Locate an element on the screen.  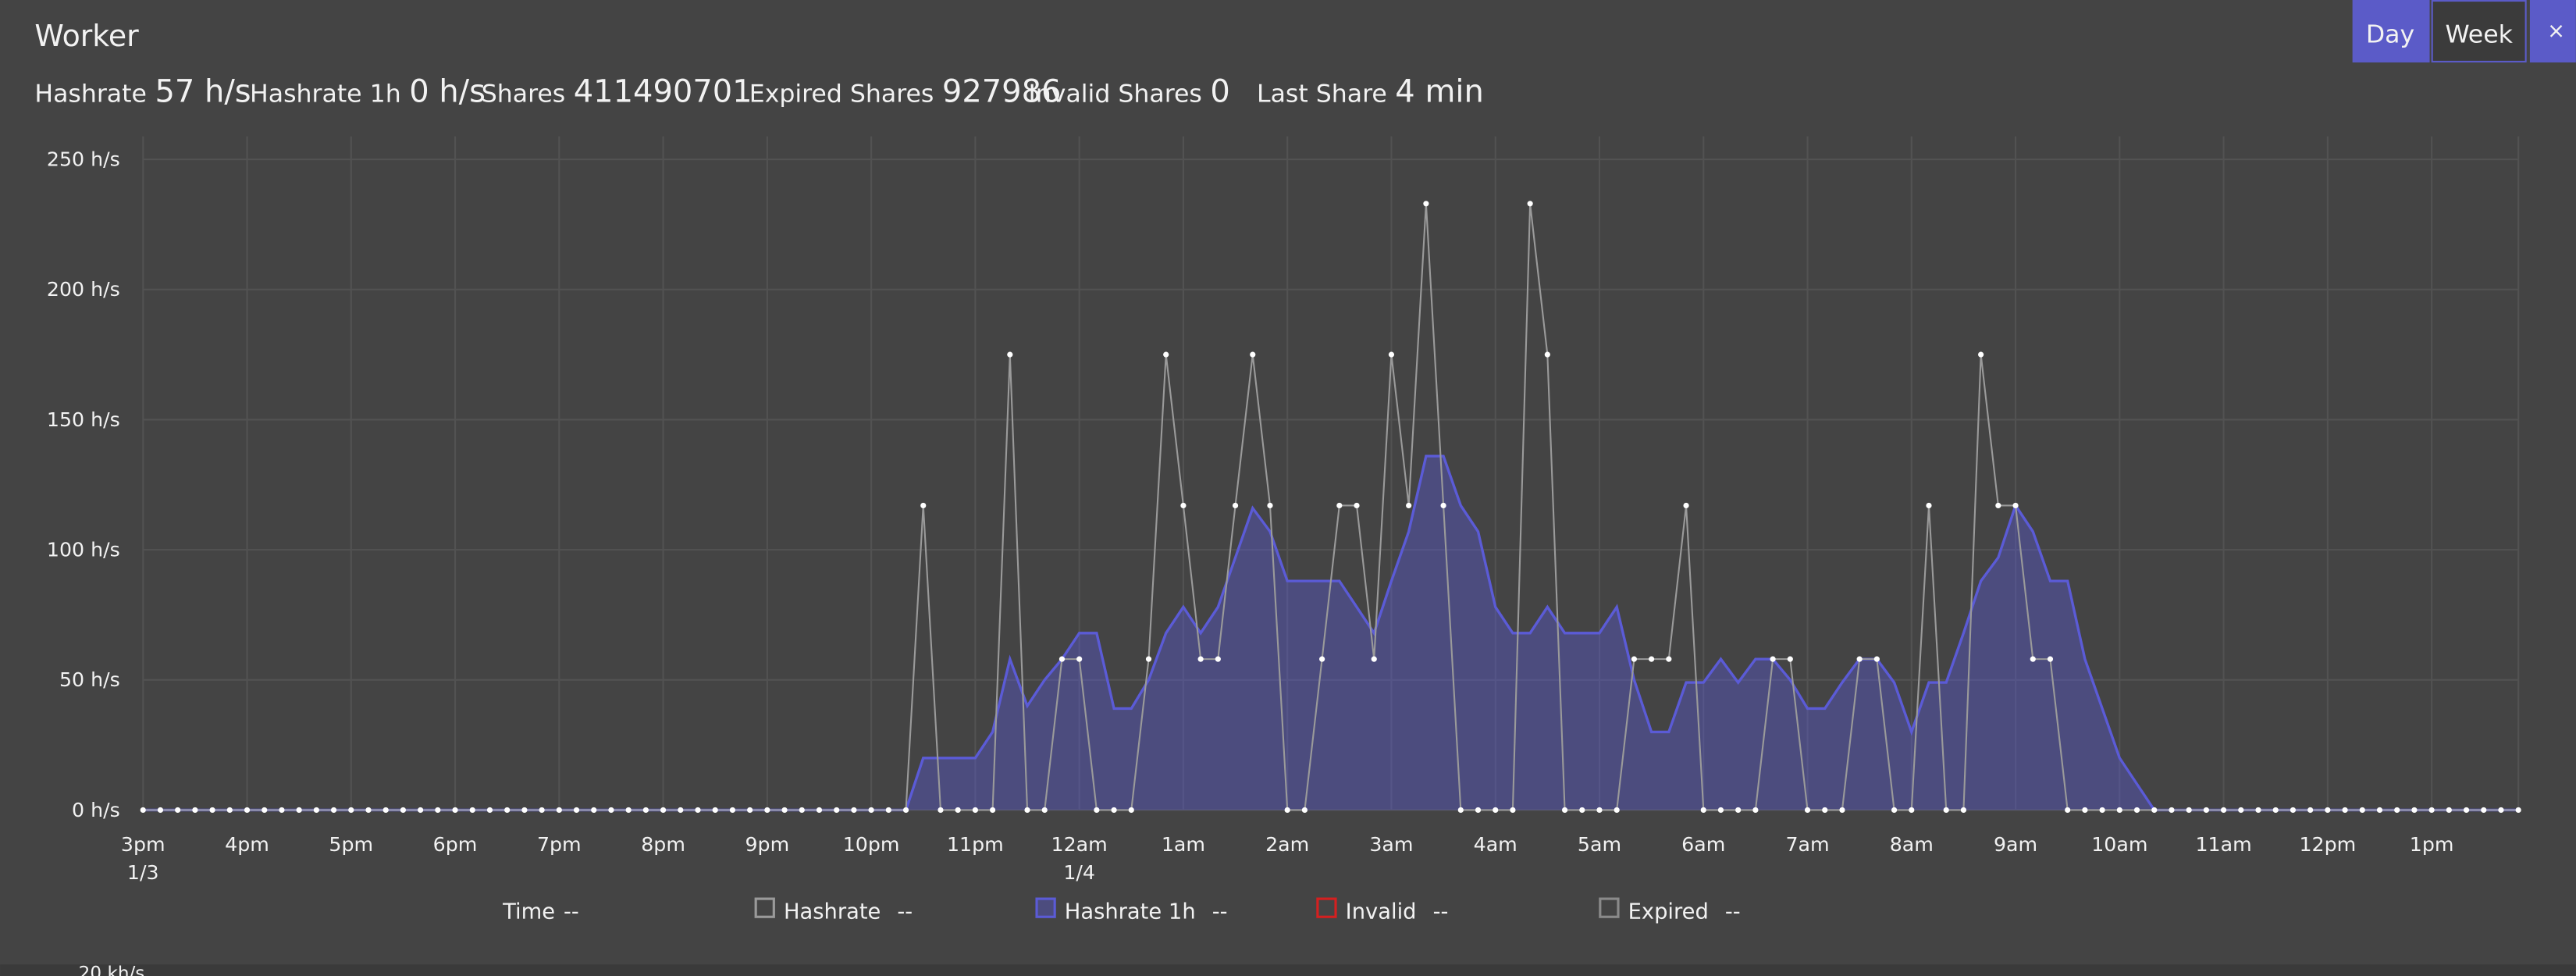
day-button is located at coordinates (2391, 31).